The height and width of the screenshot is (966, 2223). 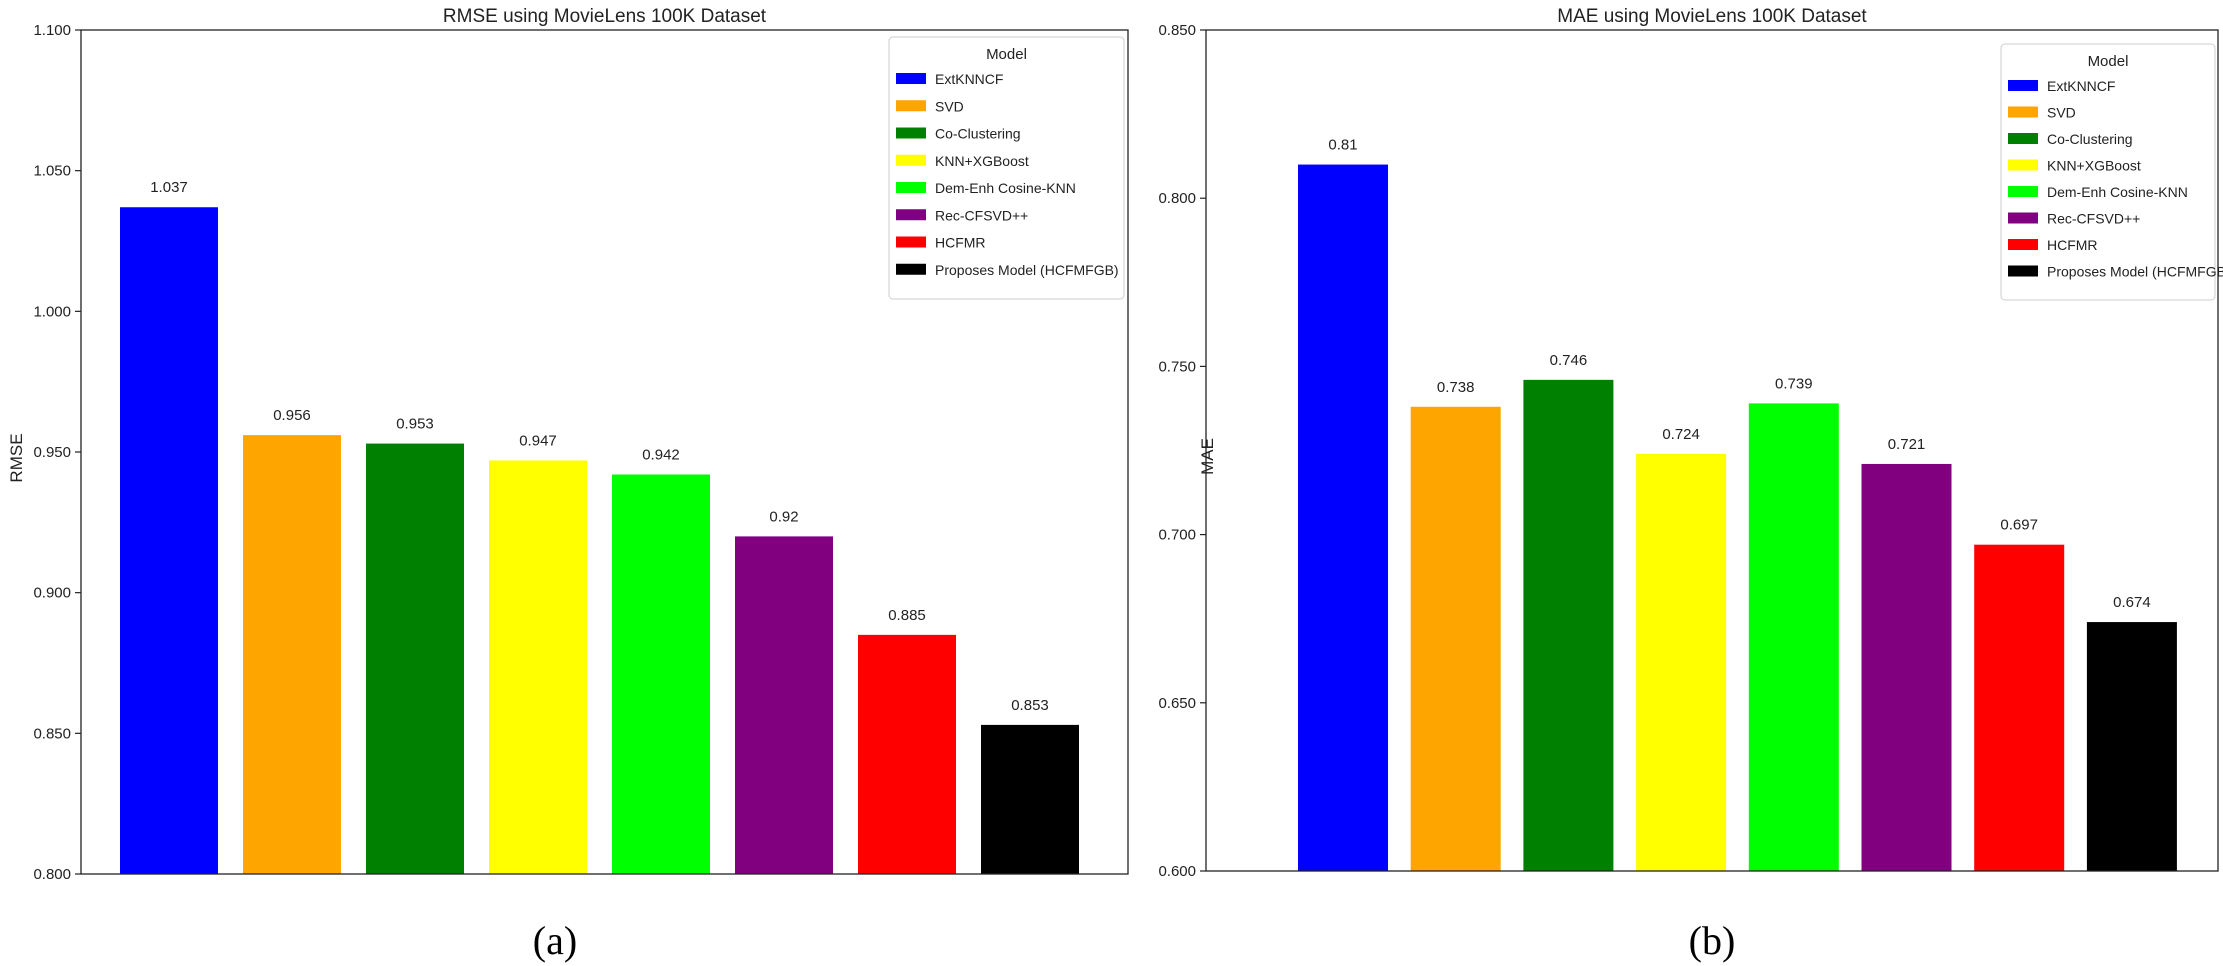 I want to click on y-tick-label: 0.600, so click(x=1177, y=871).